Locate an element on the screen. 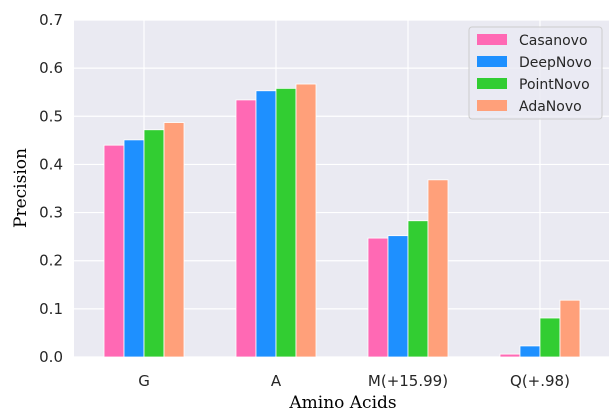  legend-label-deepnovo: DeepNovo is located at coordinates (555, 63).